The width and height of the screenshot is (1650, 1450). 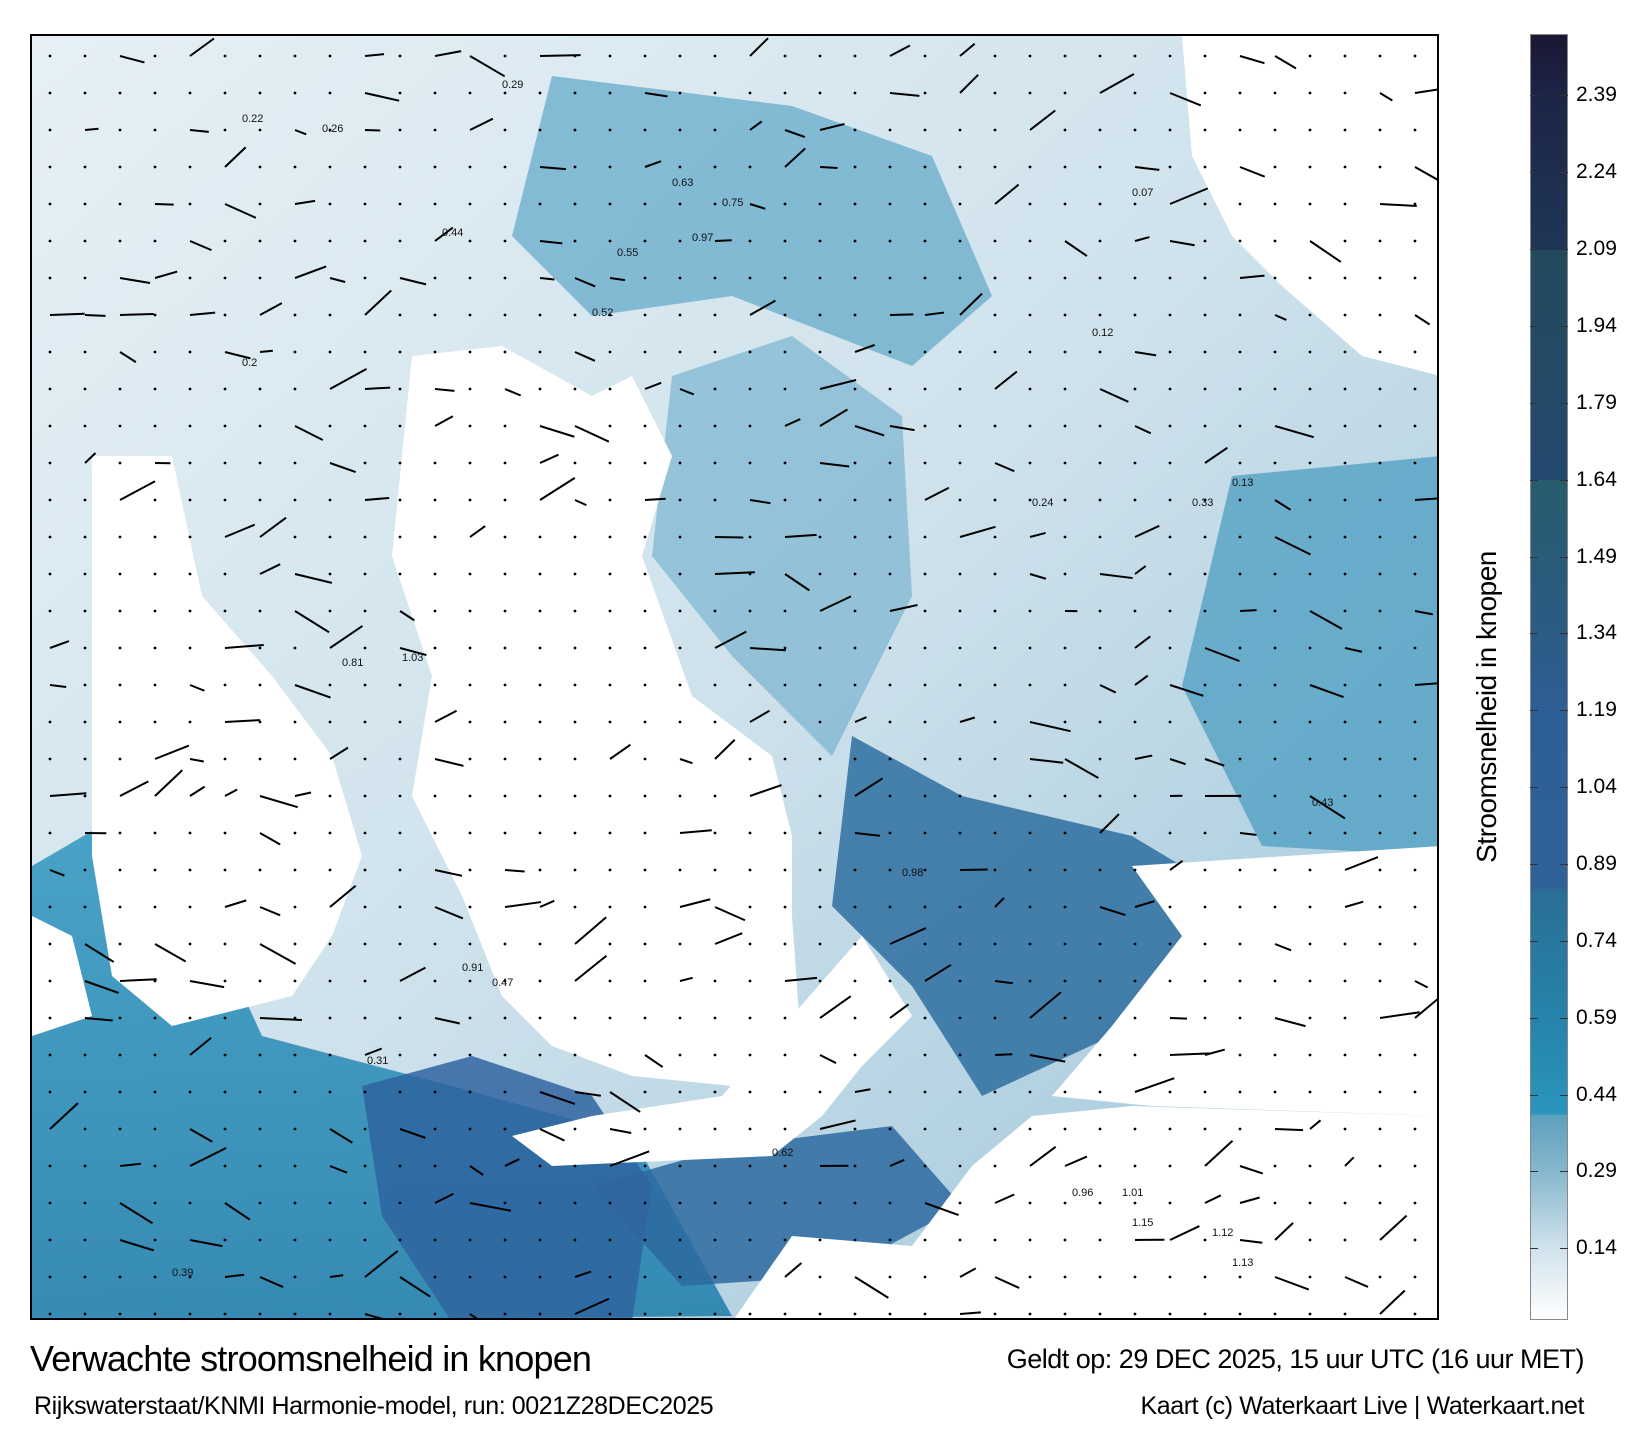 I want to click on colorbar-tick-label: 0.14, so click(x=1596, y=1248).